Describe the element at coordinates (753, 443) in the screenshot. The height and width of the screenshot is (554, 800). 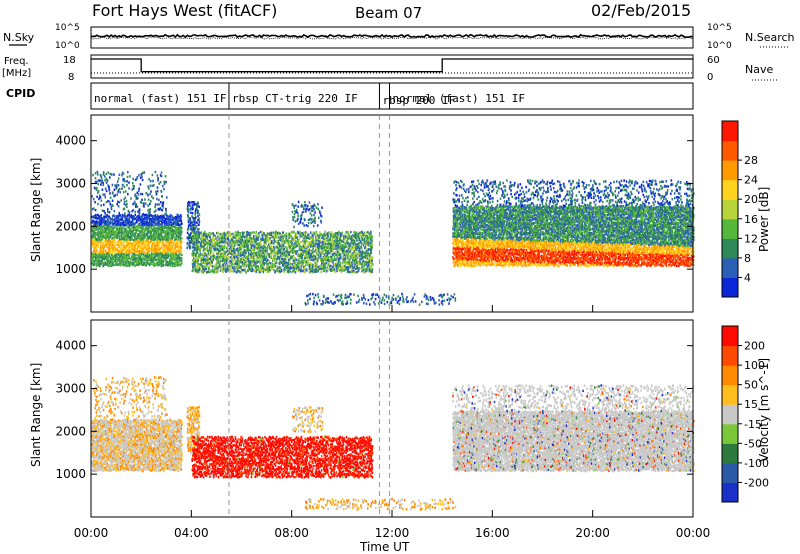
I see `colorbar-tick-label: -50` at that location.